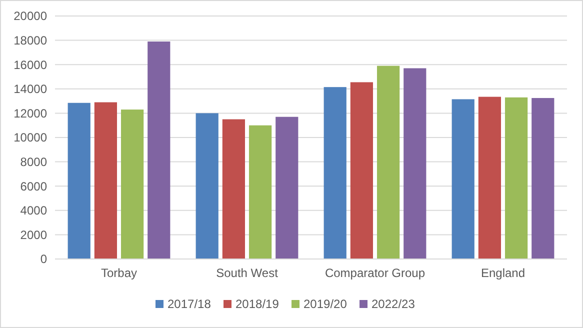 This screenshot has height=328, width=583. I want to click on y-tick-label: 4000, so click(34, 211).